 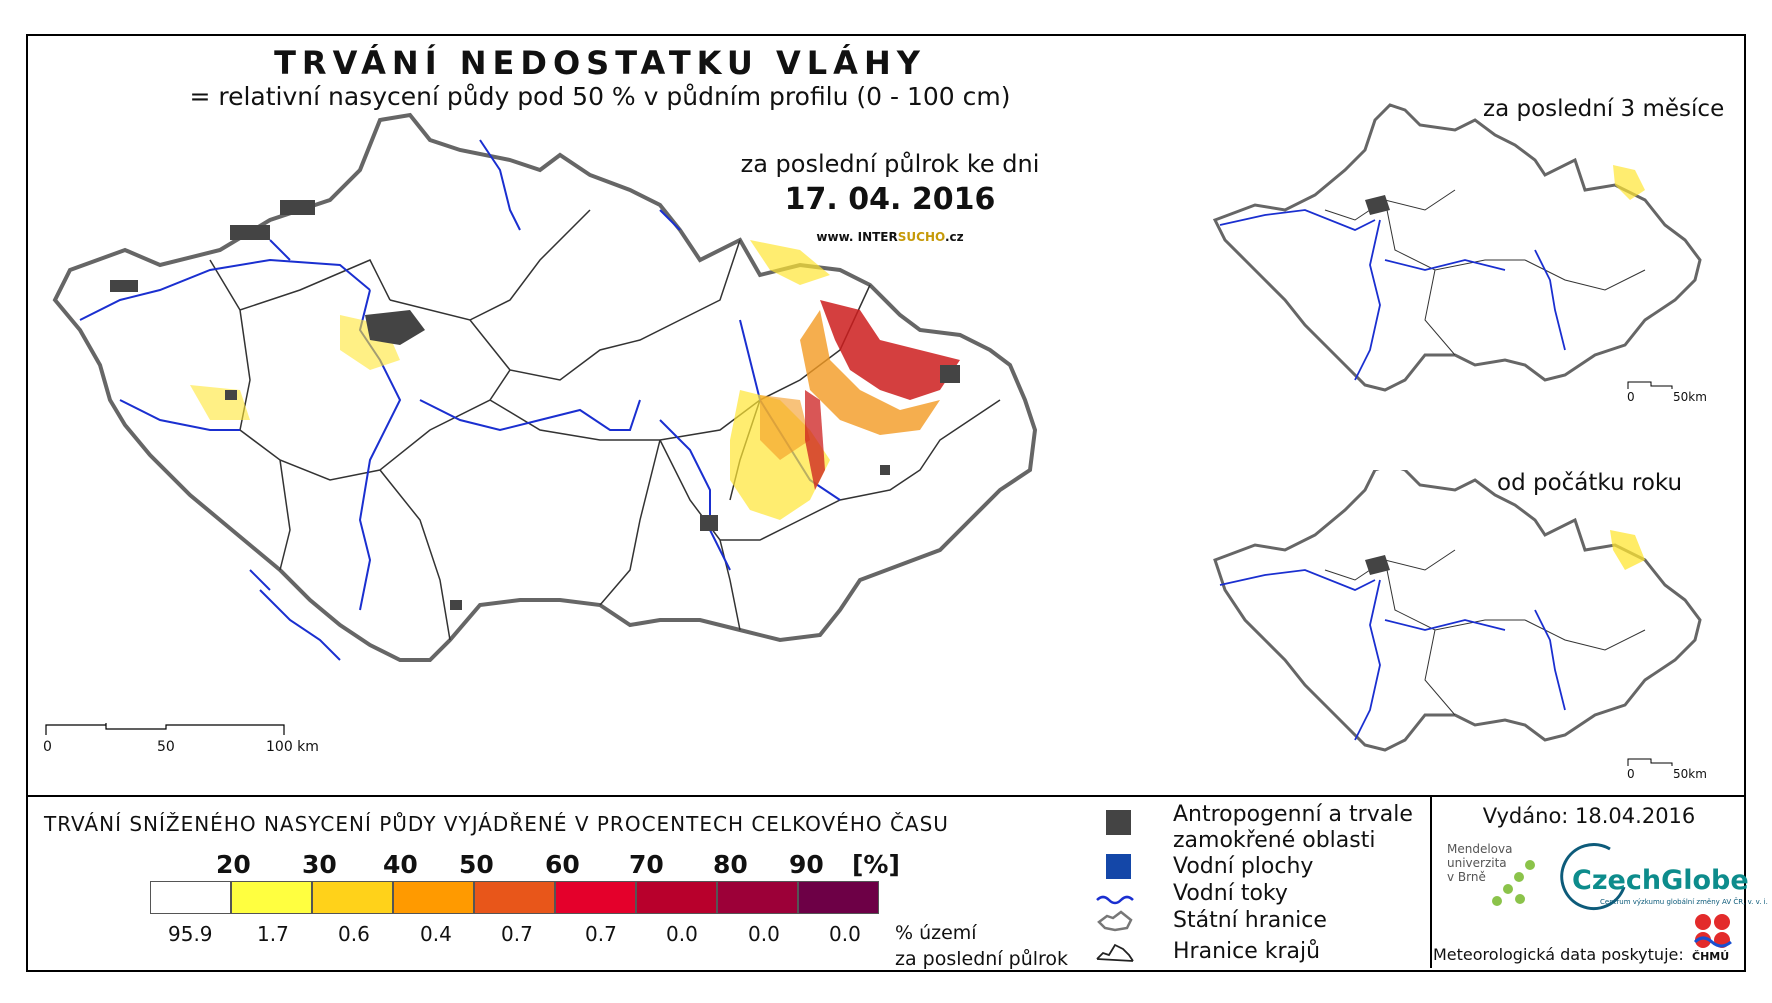 I want to click on river-symbol, so click(x=1115, y=900).